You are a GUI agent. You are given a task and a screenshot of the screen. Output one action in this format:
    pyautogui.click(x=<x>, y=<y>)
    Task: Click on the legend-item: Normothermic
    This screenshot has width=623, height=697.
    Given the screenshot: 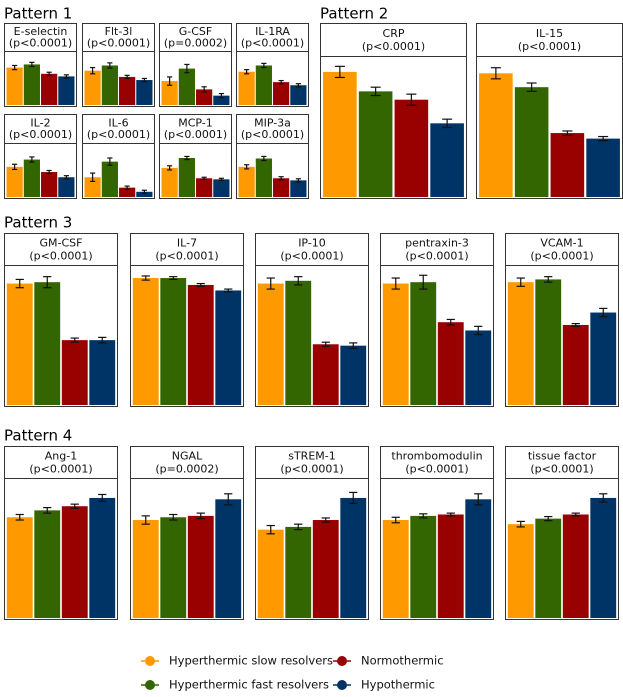 What is the action you would take?
    pyautogui.click(x=388, y=661)
    